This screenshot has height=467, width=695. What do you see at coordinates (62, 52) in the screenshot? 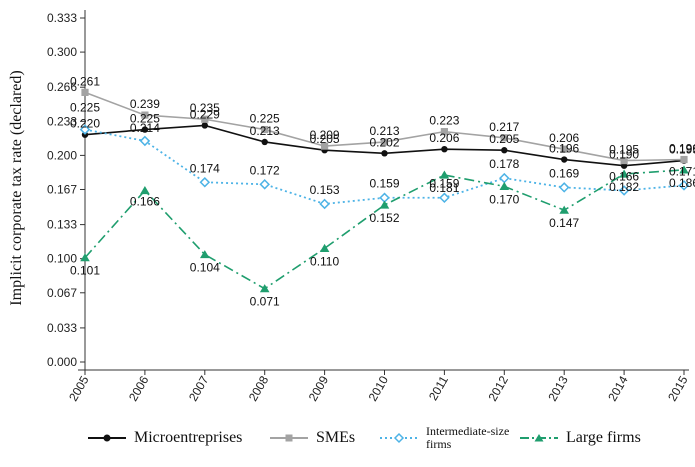
I see `y-tick-label: 0.300` at bounding box center [62, 52].